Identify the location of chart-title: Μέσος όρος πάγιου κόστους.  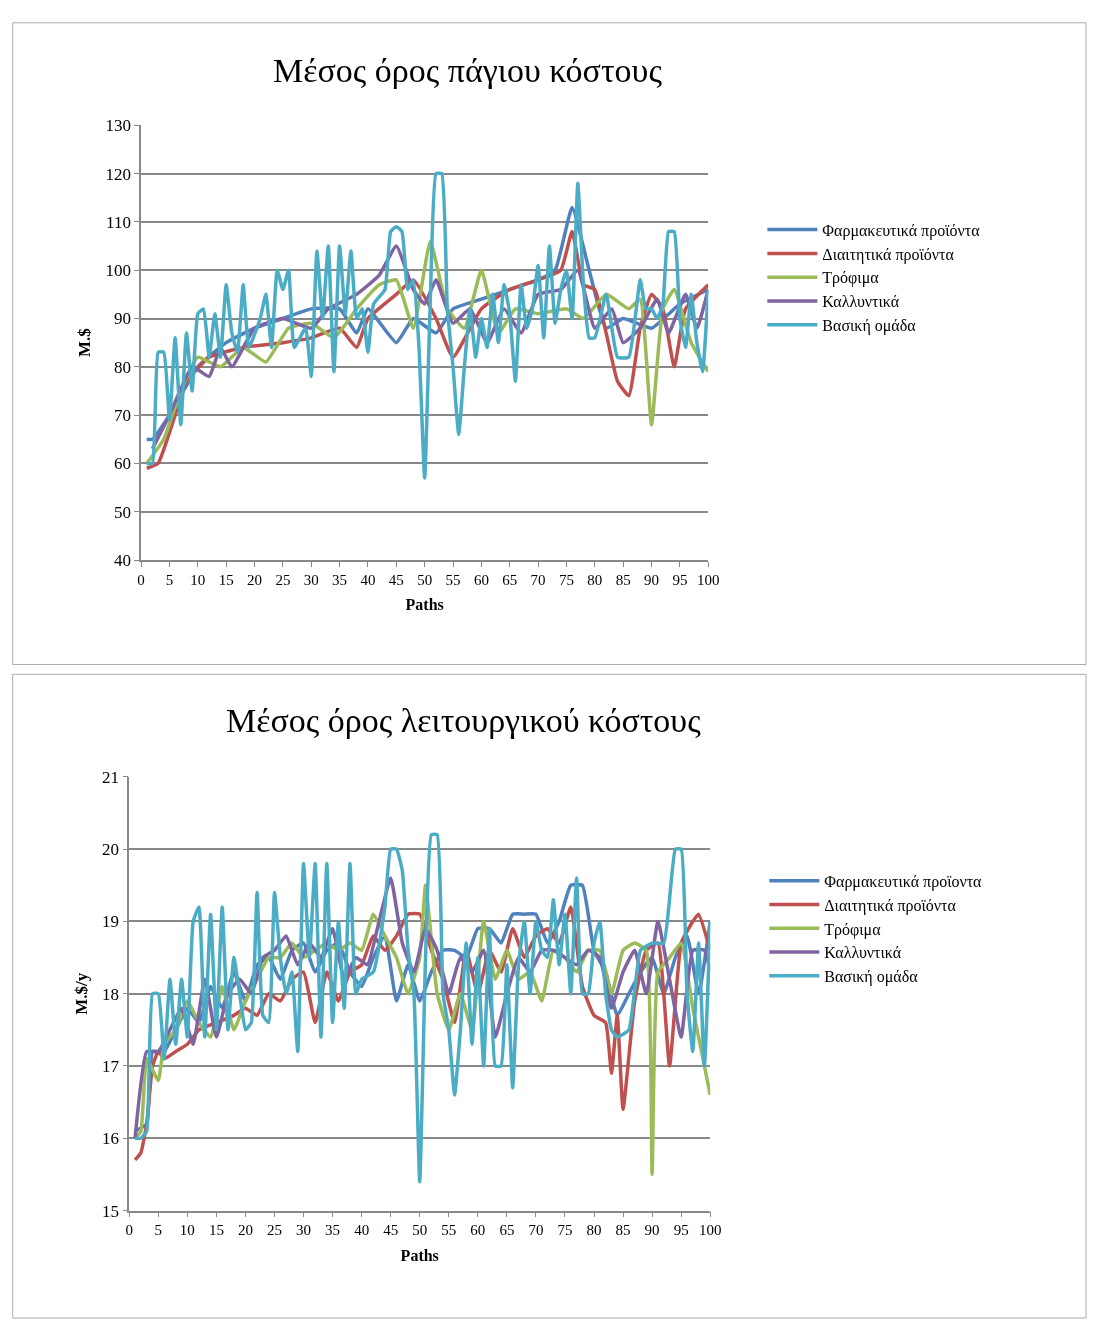
(468, 70).